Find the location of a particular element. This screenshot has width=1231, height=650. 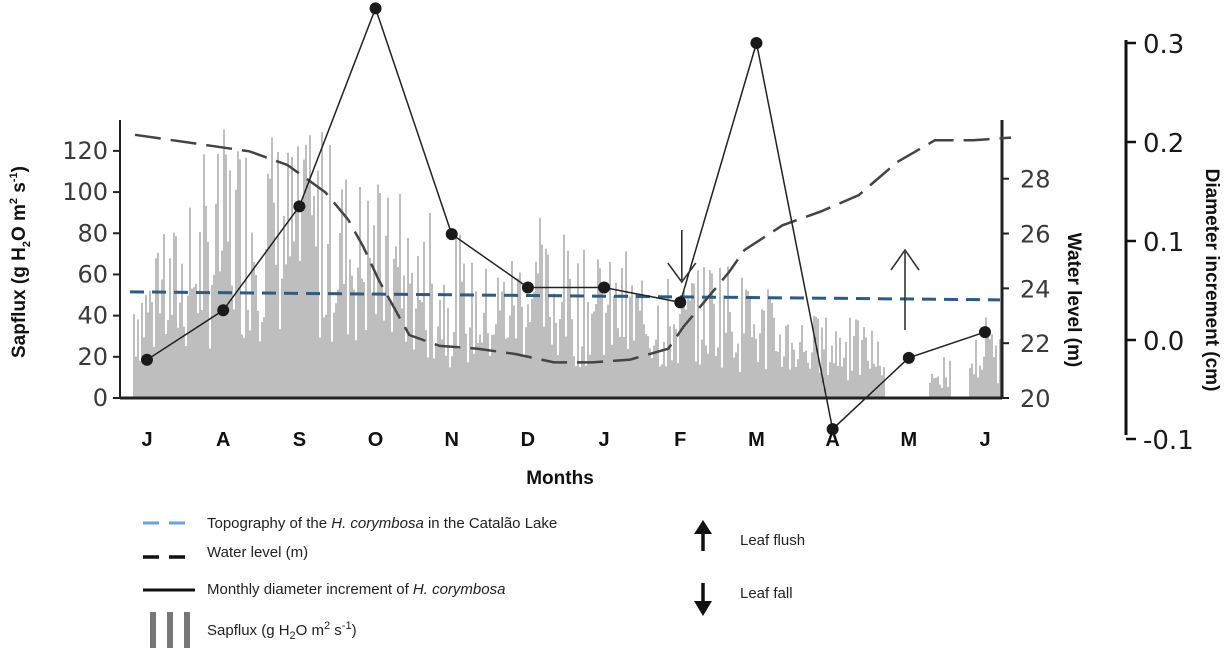

diameter-tick-label: 0.1 is located at coordinates (1163, 243).